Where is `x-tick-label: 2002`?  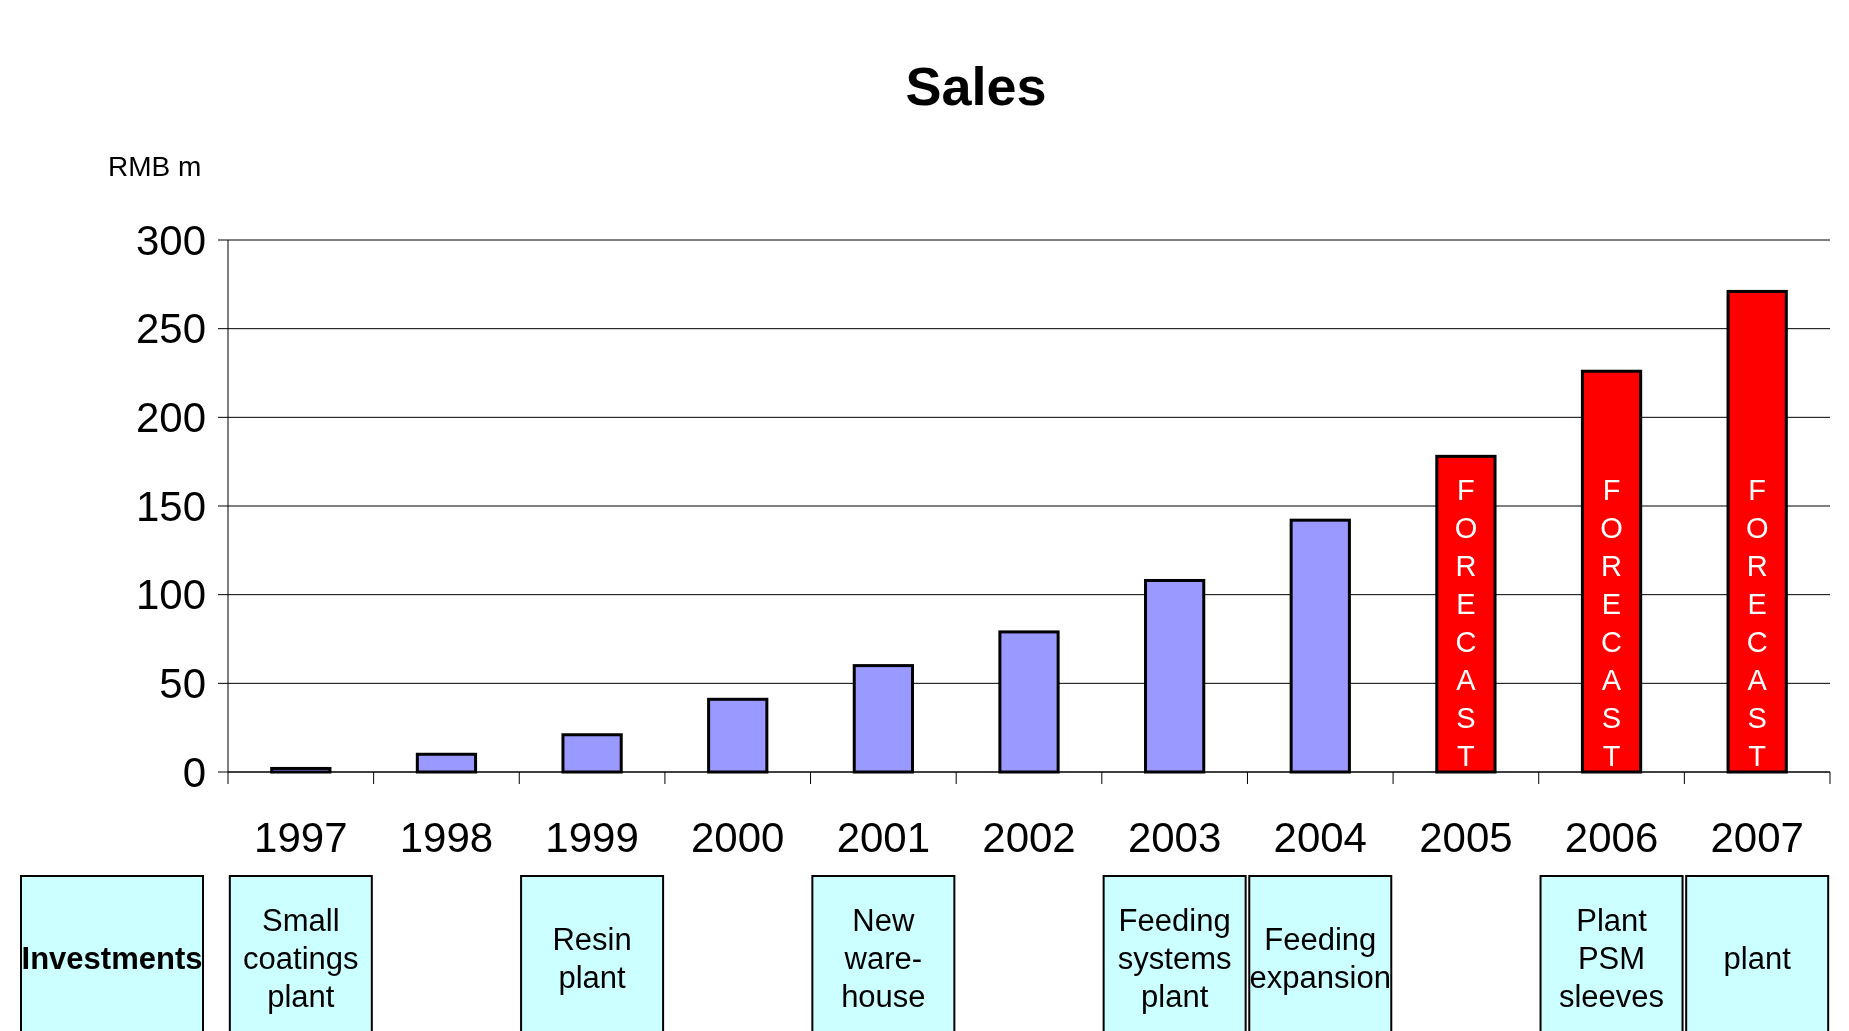 x-tick-label: 2002 is located at coordinates (1029, 837).